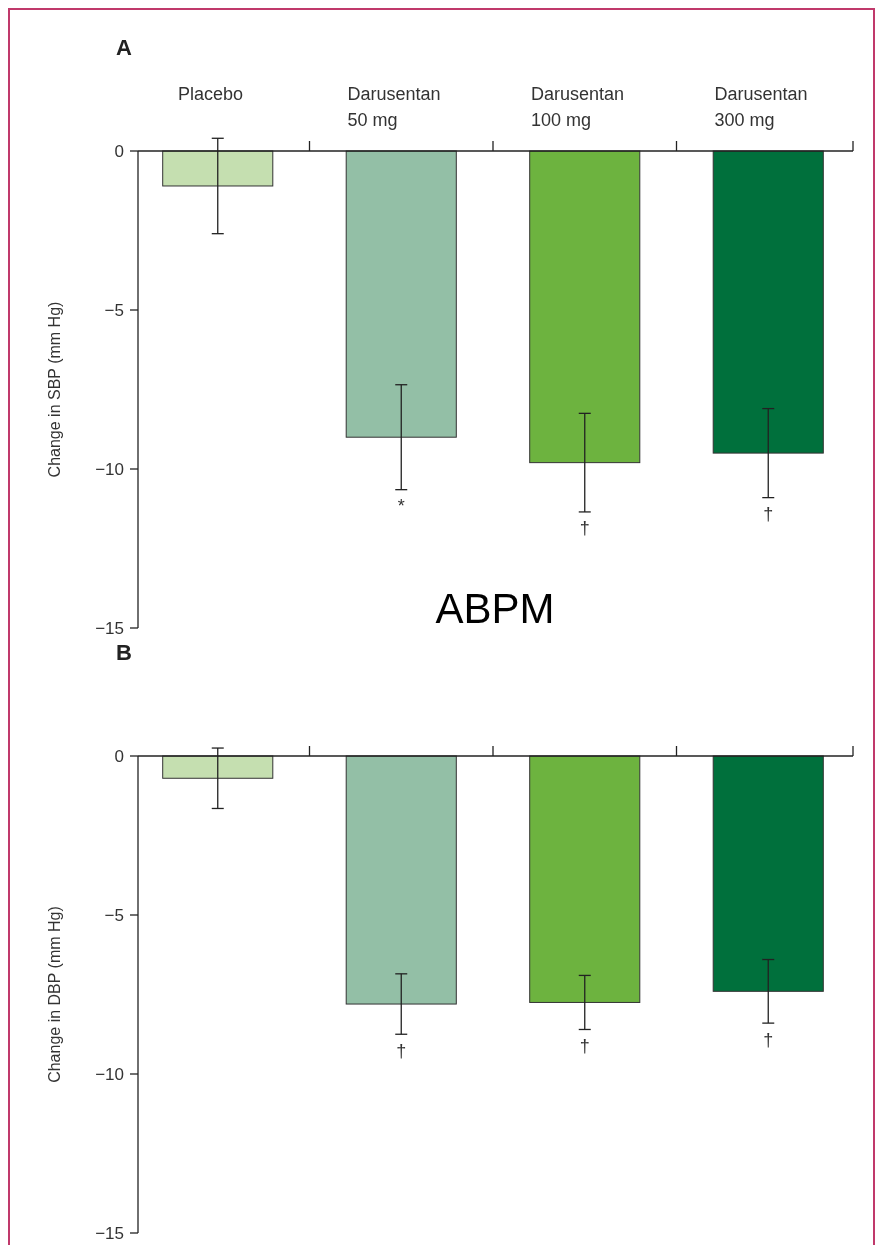  What do you see at coordinates (54, 389) in the screenshot?
I see `y-axis-title: Change in SBP (mm Hg)` at bounding box center [54, 389].